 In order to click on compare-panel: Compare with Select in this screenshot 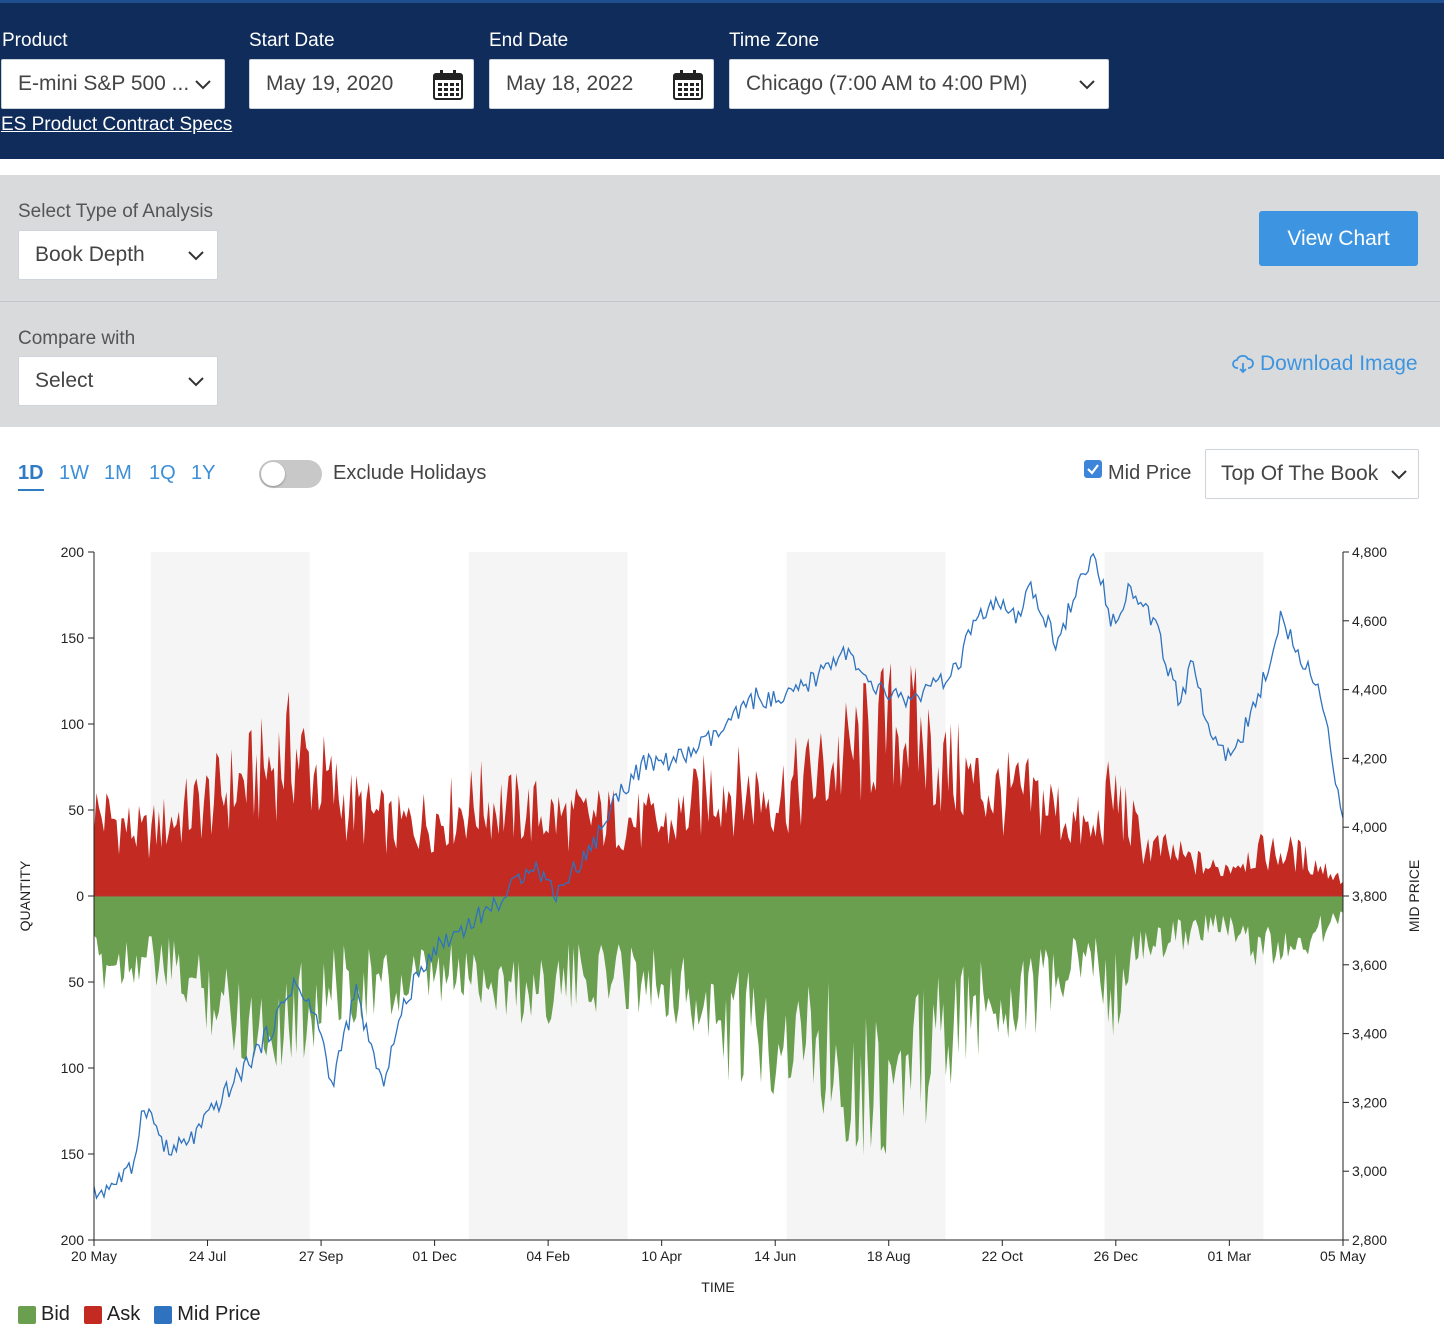, I will do `click(720, 364)`.